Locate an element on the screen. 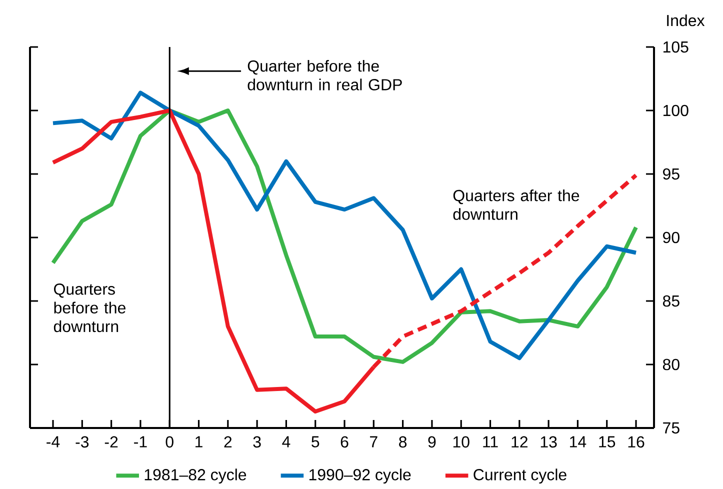 The height and width of the screenshot is (489, 723). y-tick-label: 80 is located at coordinates (671, 364).